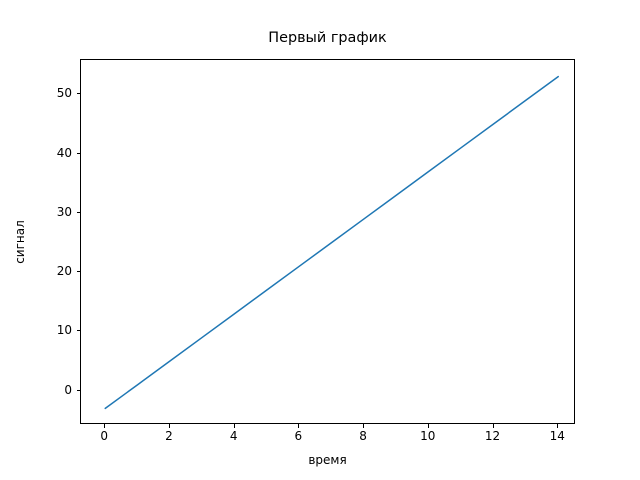 The image size is (640, 480). I want to click on y-tick-label: 10, so click(64, 330).